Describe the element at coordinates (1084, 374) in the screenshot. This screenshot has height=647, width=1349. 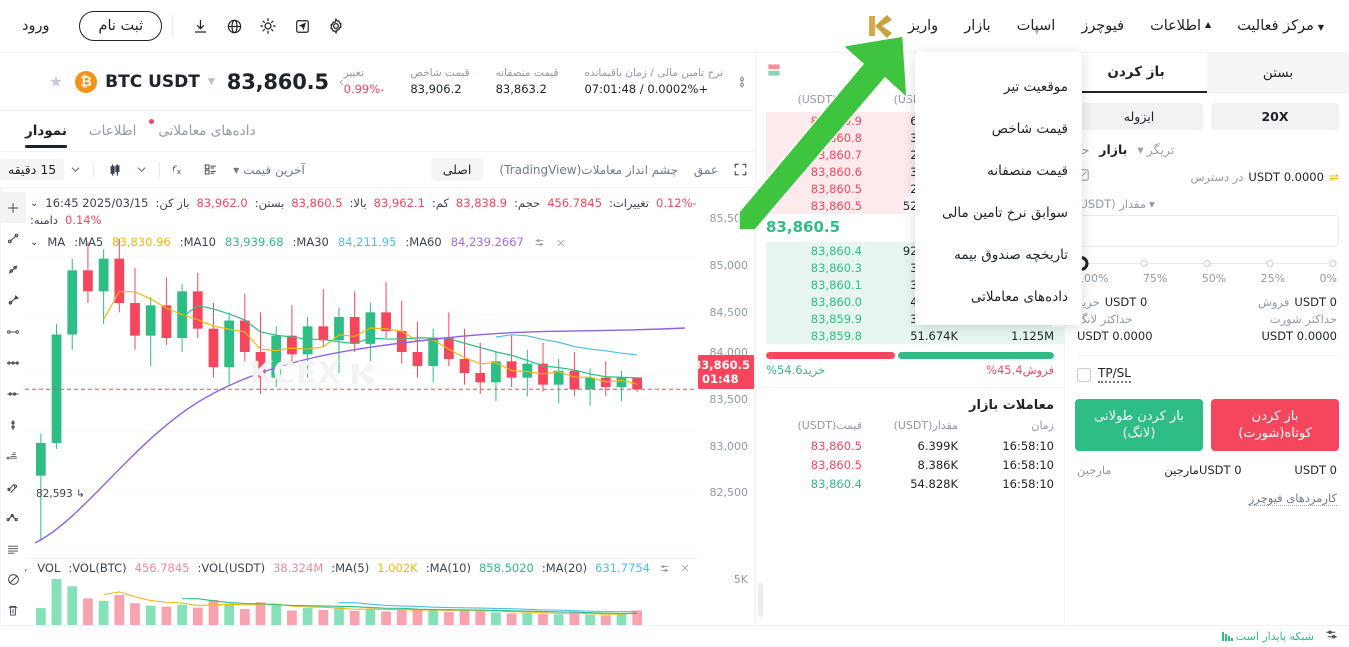
I see `tpsl-checkbox` at that location.